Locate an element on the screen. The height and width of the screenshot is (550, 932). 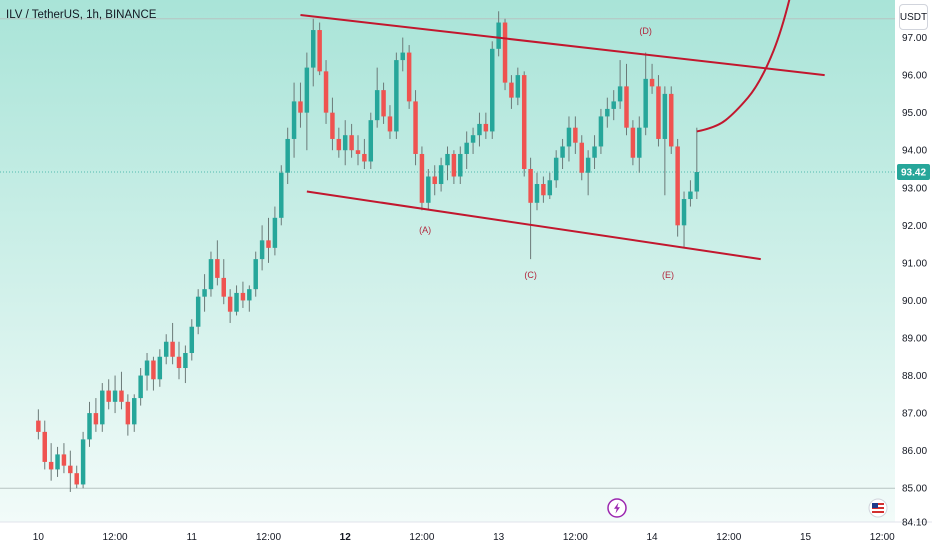
price-tick-label: 85.00 is located at coordinates (914, 489).